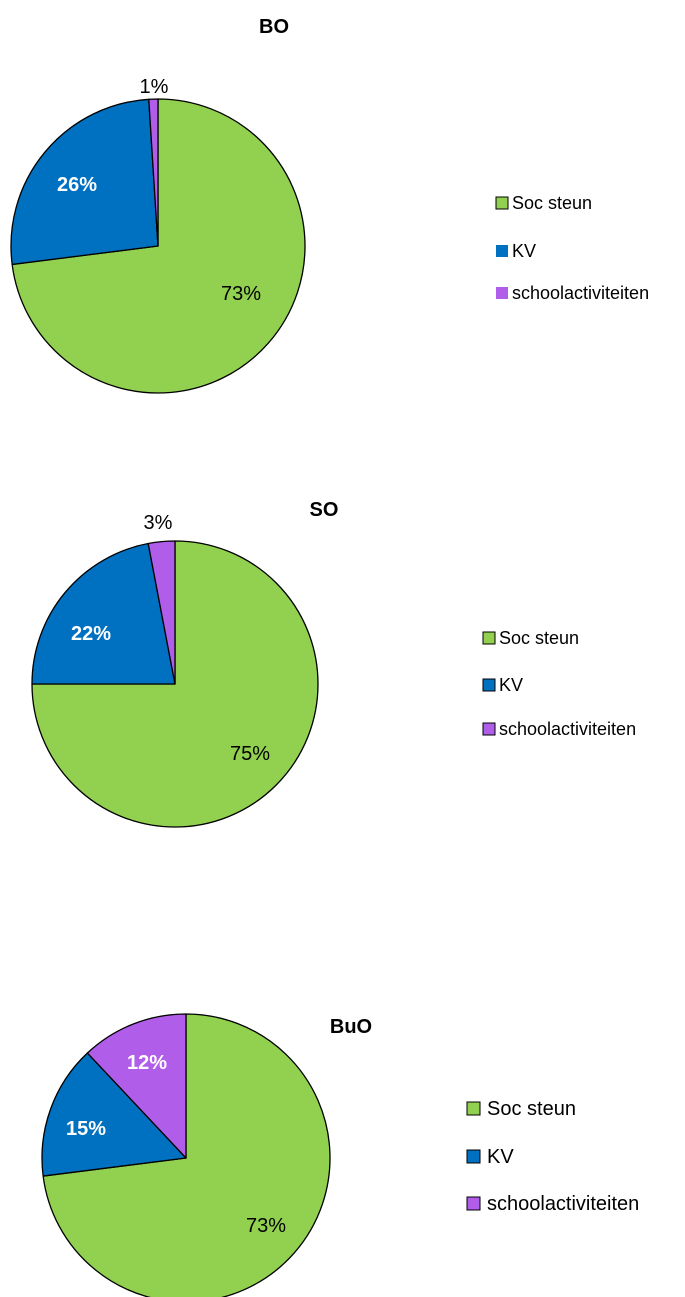  What do you see at coordinates (91, 634) in the screenshot?
I see `data-label-kv: 22%` at bounding box center [91, 634].